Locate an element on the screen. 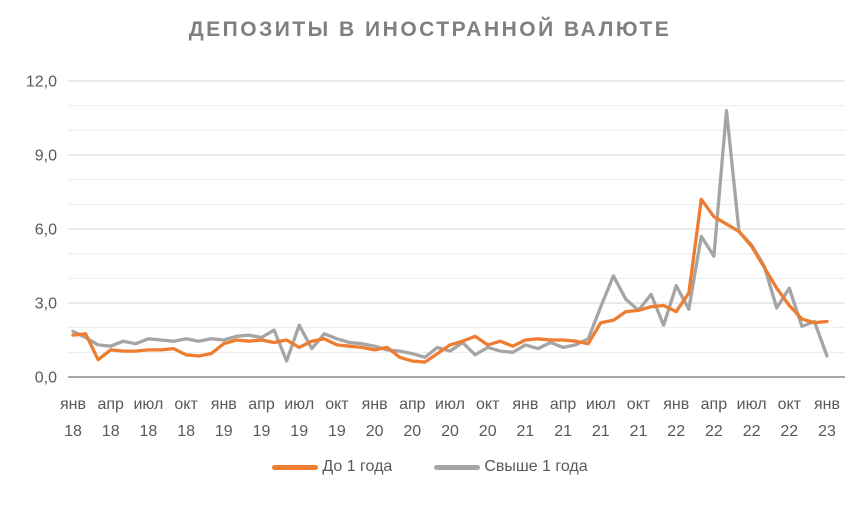 This screenshot has height=505, width=860. y-tick-label: 0,0 is located at coordinates (46, 378).